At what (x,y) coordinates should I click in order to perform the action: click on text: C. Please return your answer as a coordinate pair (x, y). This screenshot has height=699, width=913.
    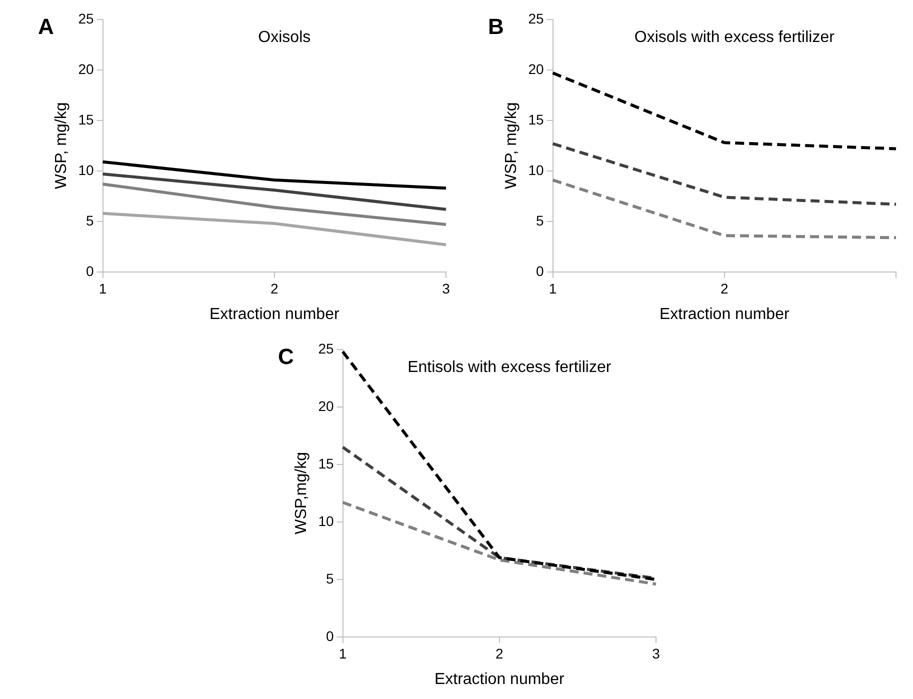
    Looking at the image, I should click on (286, 357).